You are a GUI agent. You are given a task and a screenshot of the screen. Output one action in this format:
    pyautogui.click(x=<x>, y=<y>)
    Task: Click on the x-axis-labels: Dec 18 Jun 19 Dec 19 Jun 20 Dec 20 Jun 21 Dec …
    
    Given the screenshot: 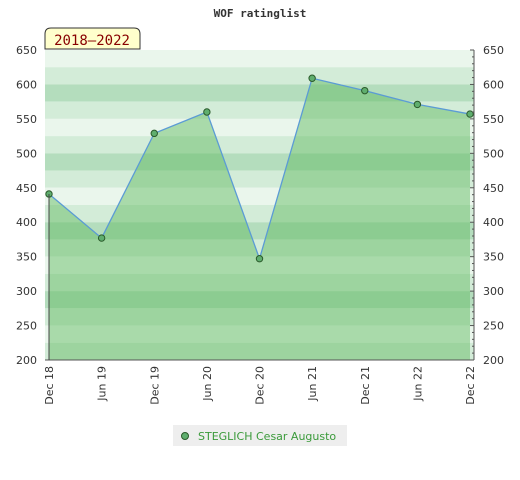 What is the action you would take?
    pyautogui.click(x=260, y=385)
    